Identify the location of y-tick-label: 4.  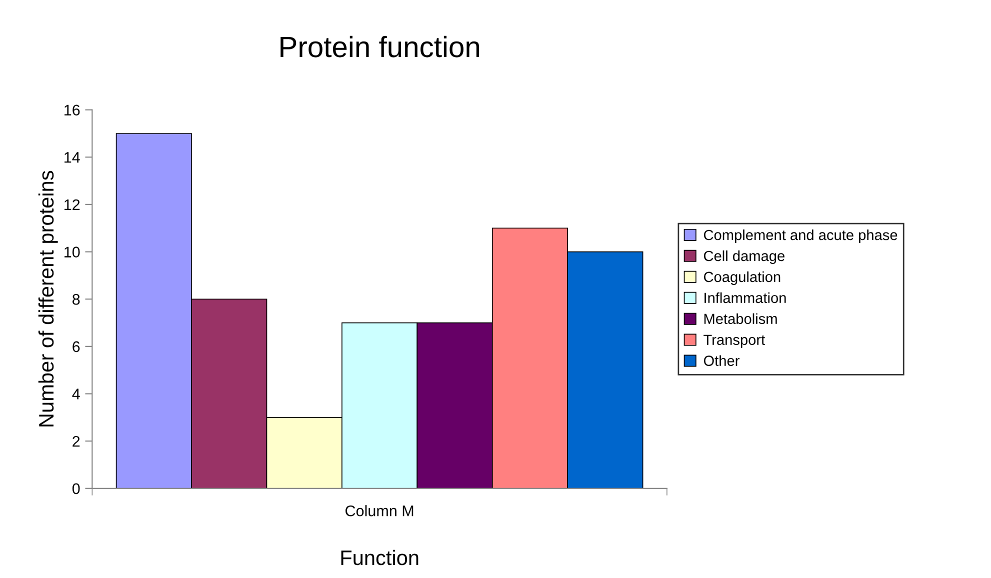
(76, 394).